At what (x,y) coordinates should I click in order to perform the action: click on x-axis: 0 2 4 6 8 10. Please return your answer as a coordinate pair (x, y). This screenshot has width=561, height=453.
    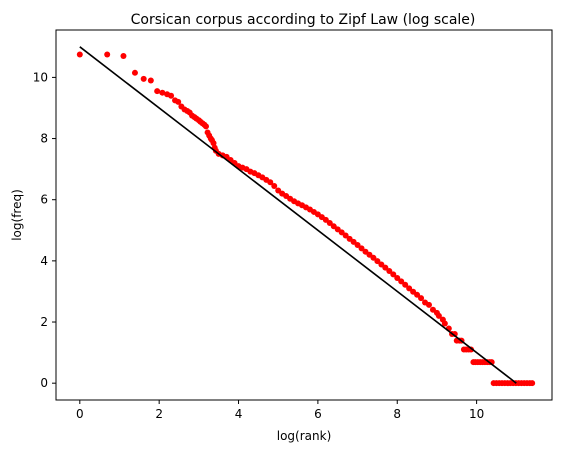
    Looking at the image, I should click on (280, 410).